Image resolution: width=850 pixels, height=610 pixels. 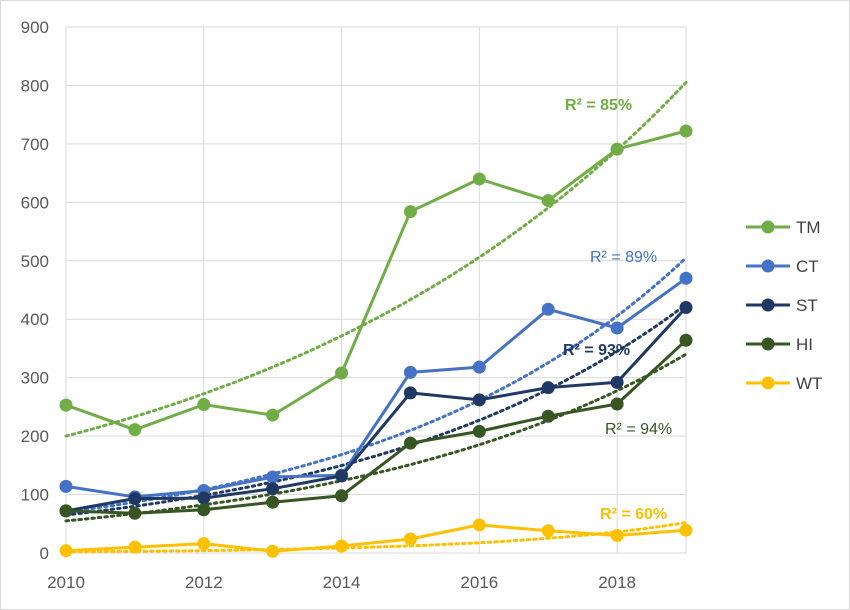 What do you see at coordinates (479, 582) in the screenshot?
I see `x-tick-label: 2016` at bounding box center [479, 582].